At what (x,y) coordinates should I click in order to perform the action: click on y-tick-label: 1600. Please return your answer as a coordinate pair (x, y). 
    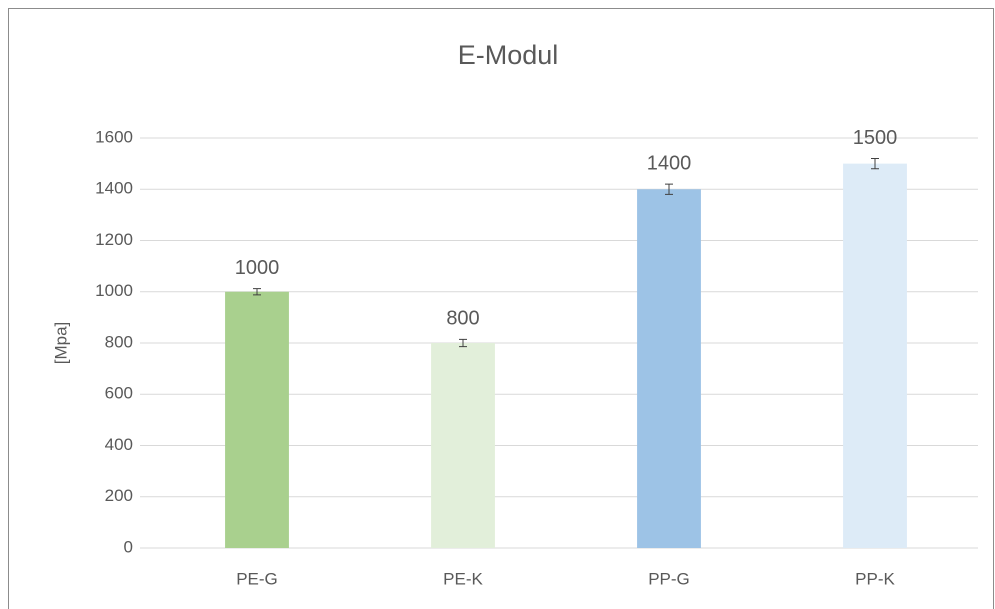
    Looking at the image, I should click on (114, 136).